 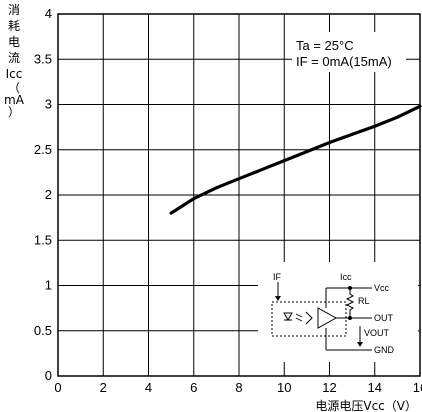 I want to click on x-tick-labels: 0 2 4 6 8 10 12 14 16, so click(x=238, y=387).